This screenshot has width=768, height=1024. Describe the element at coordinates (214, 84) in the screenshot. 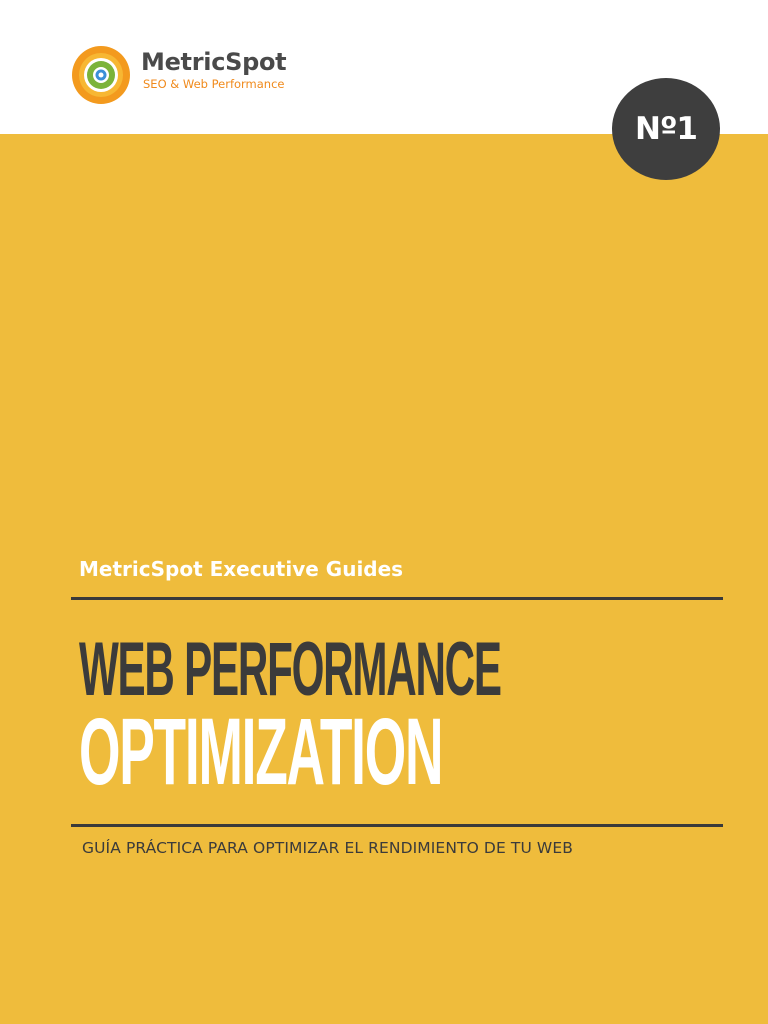

I see `brand-tagline: SEO & Web Performance` at that location.